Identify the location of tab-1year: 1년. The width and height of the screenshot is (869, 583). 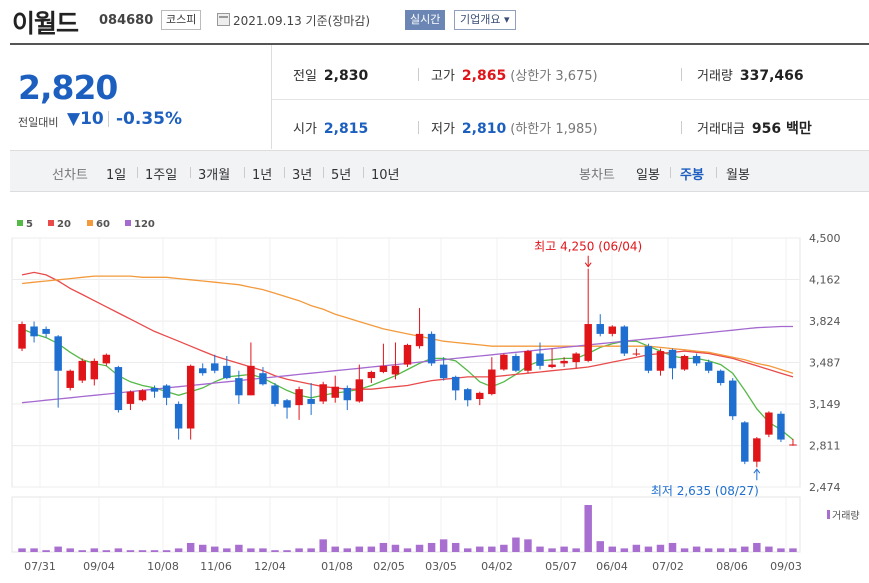
(262, 175).